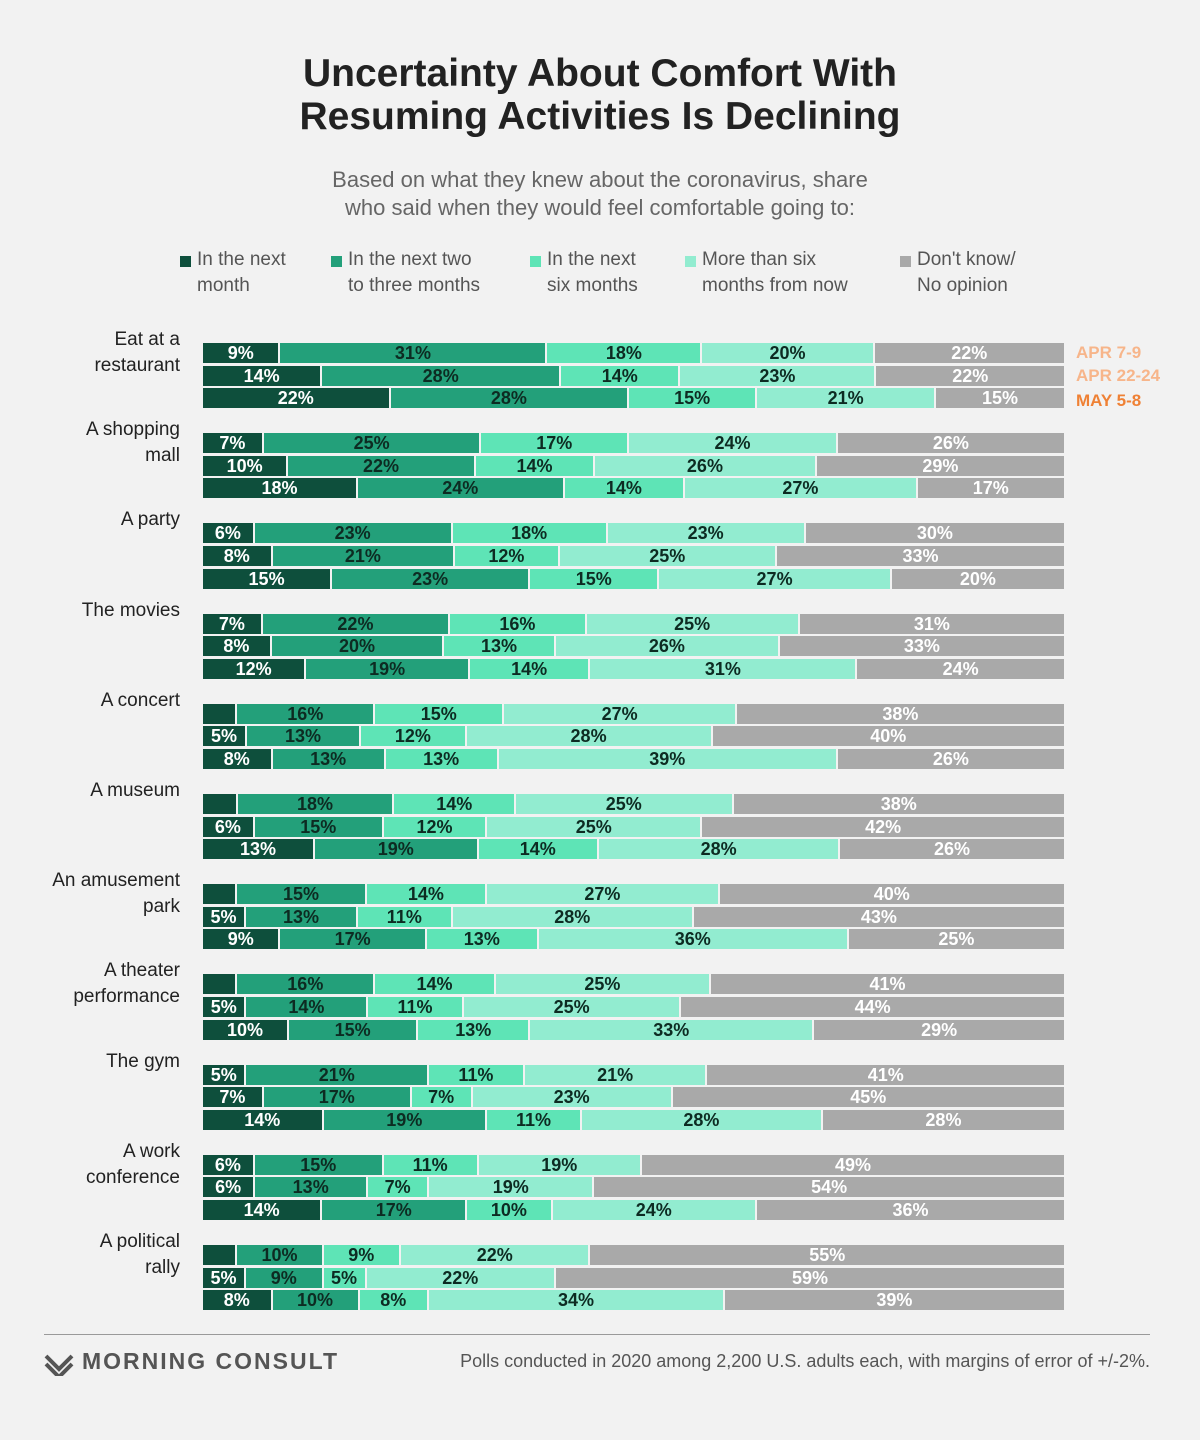 The width and height of the screenshot is (1200, 1440). What do you see at coordinates (151, 1151) in the screenshot?
I see `category-label-line: A work` at bounding box center [151, 1151].